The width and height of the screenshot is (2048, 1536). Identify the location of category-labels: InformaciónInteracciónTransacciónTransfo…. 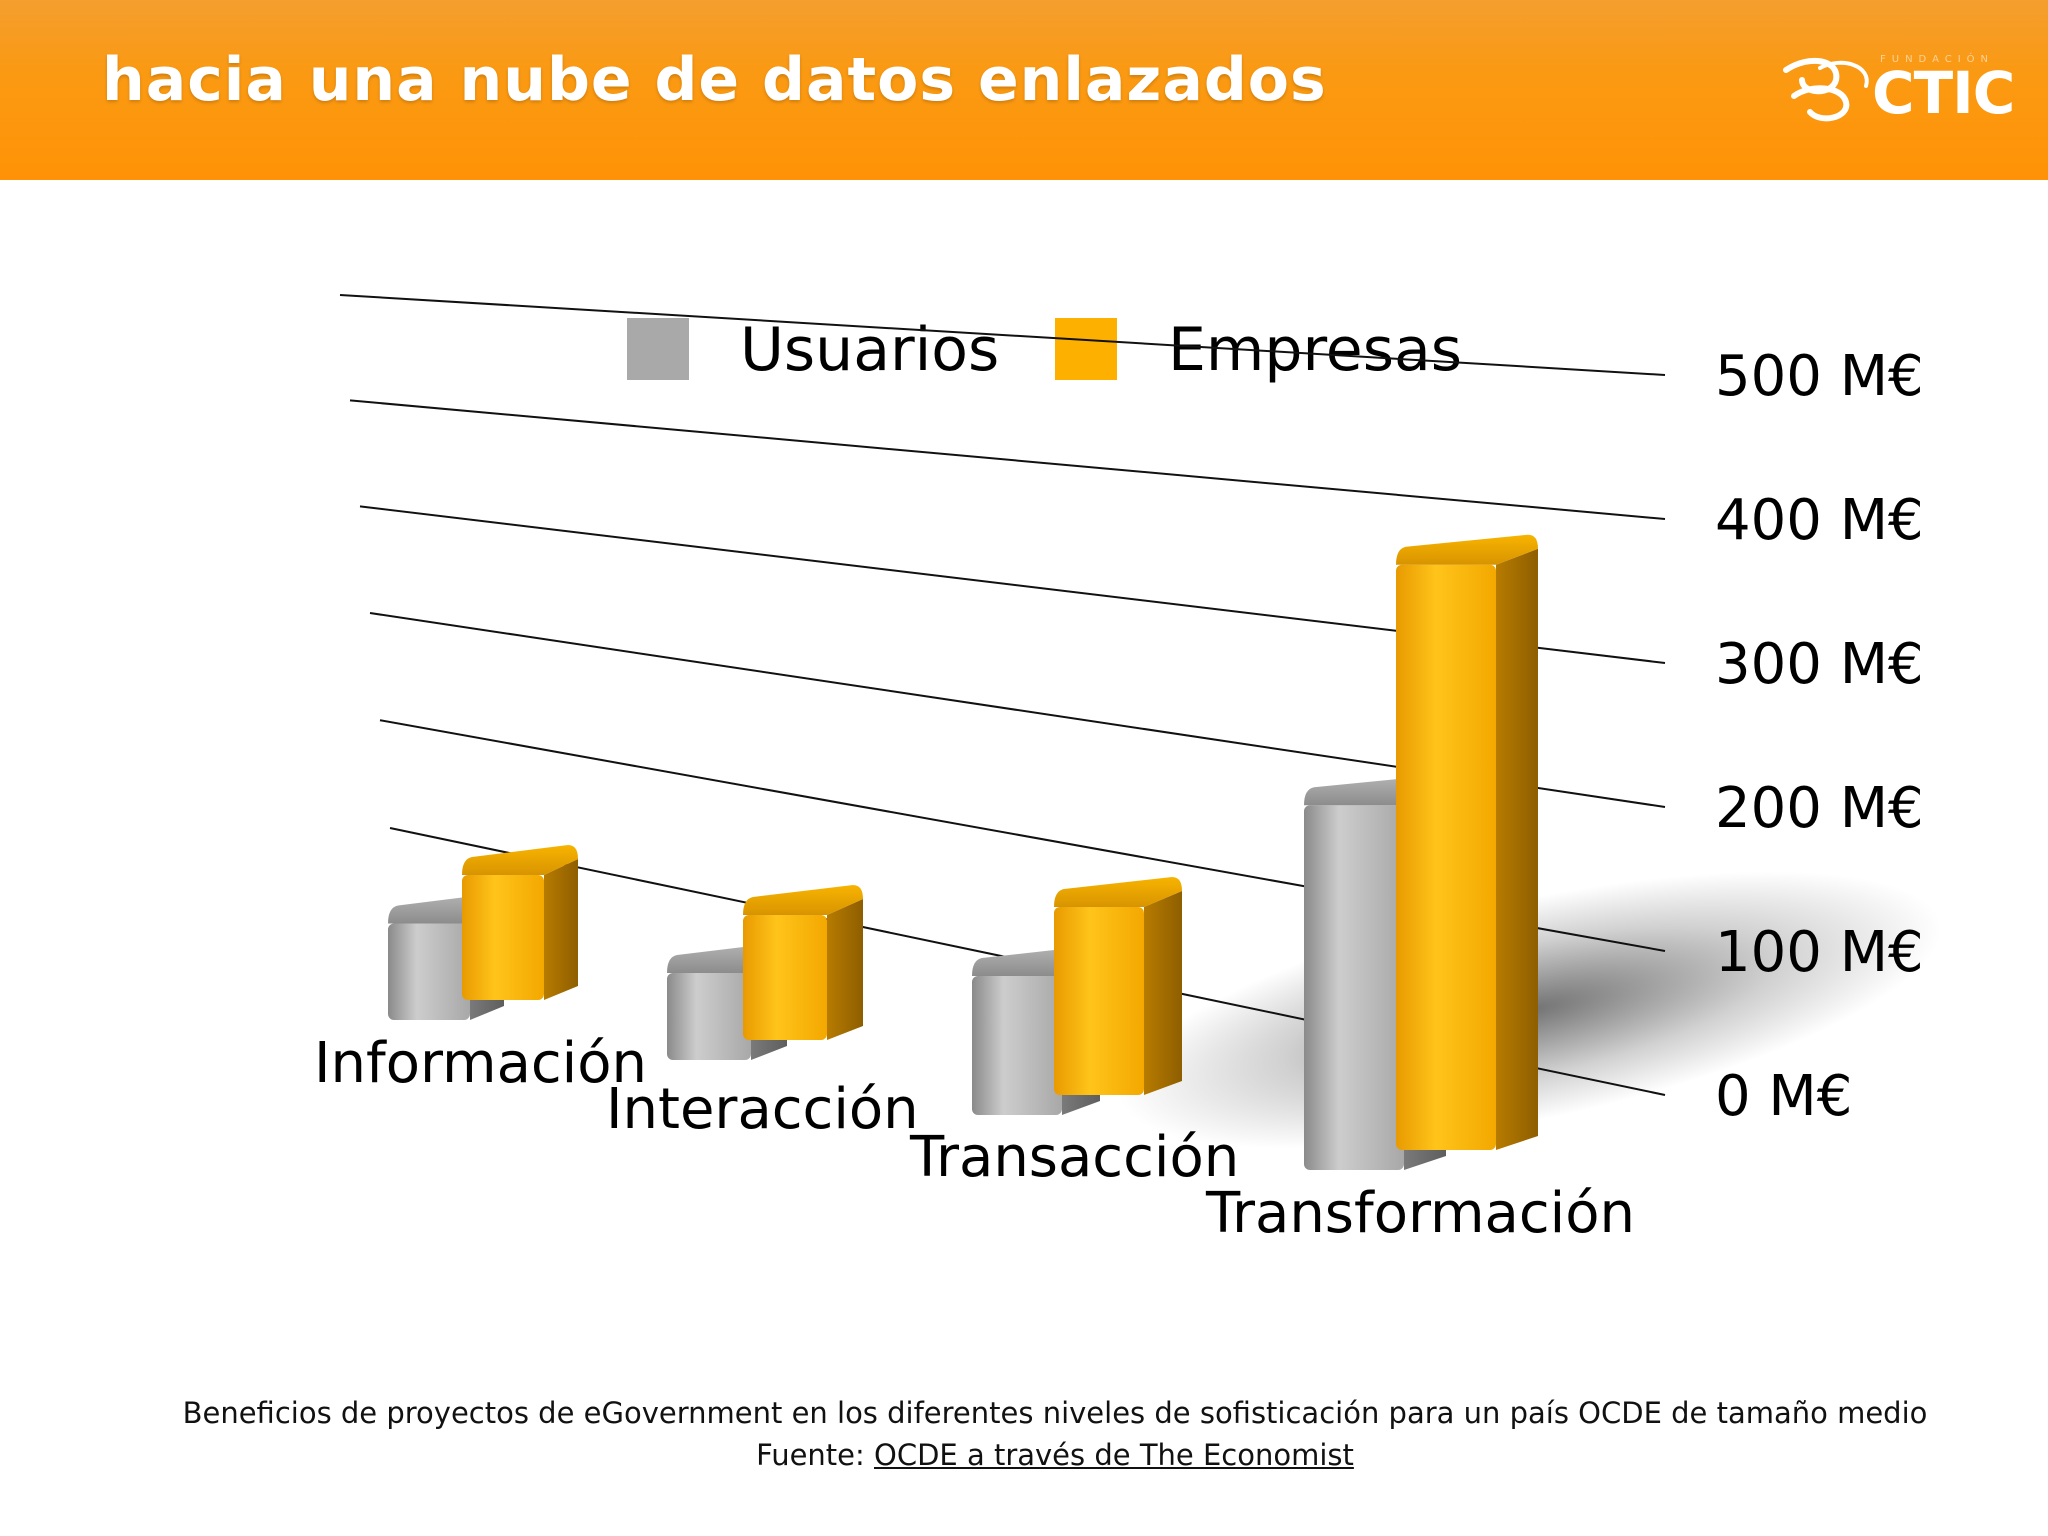
(974, 1138).